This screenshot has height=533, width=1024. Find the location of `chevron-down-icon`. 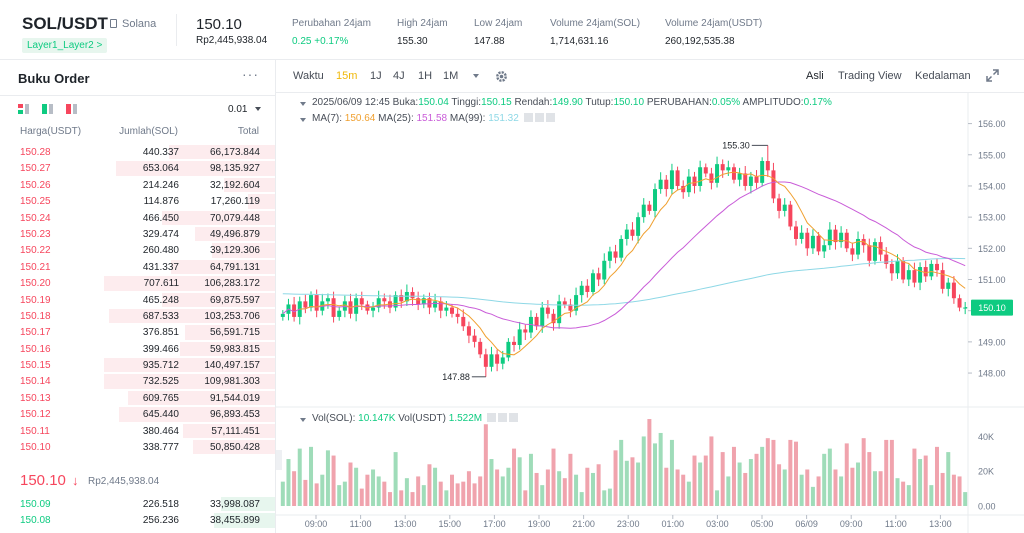

chevron-down-icon is located at coordinates (258, 109).